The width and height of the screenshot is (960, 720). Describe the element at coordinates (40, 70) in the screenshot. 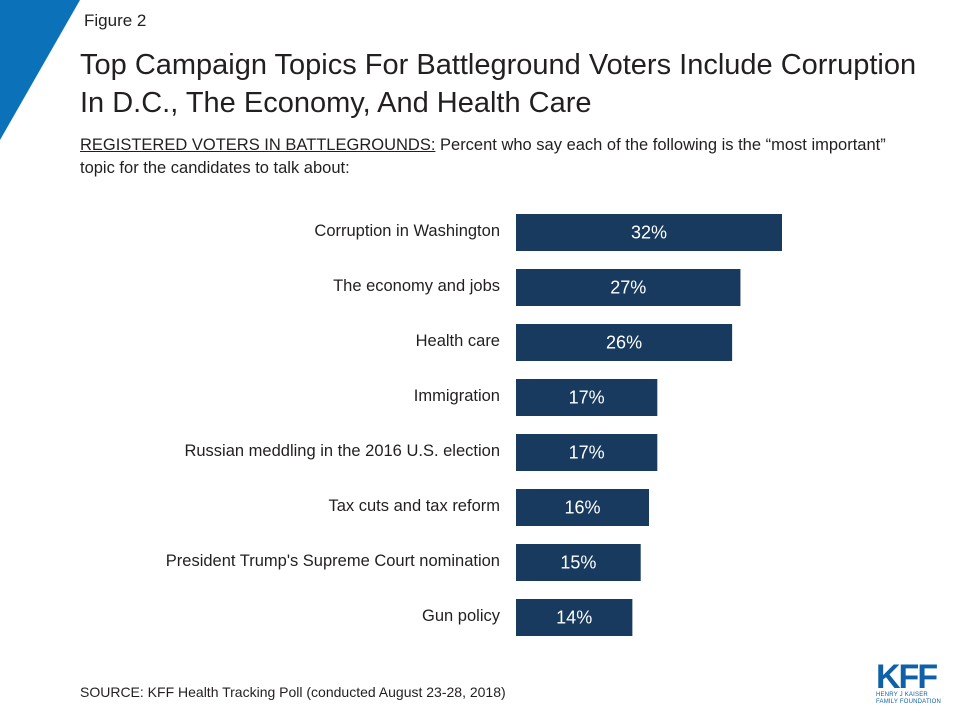

I see `corner-accent-triangle` at that location.